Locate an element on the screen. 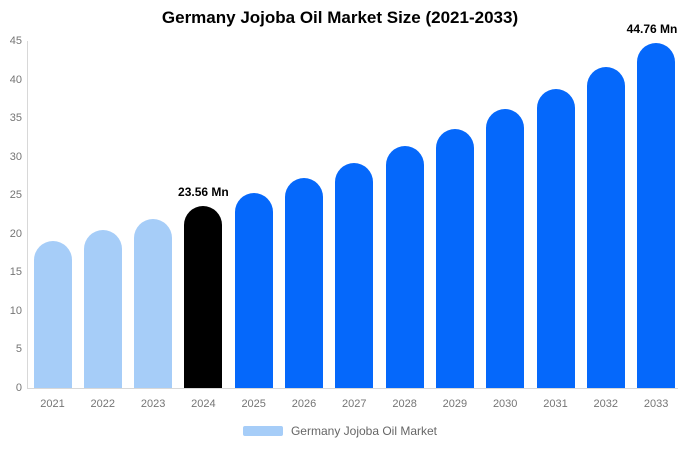  y-tick-label: 20 is located at coordinates (15, 233).